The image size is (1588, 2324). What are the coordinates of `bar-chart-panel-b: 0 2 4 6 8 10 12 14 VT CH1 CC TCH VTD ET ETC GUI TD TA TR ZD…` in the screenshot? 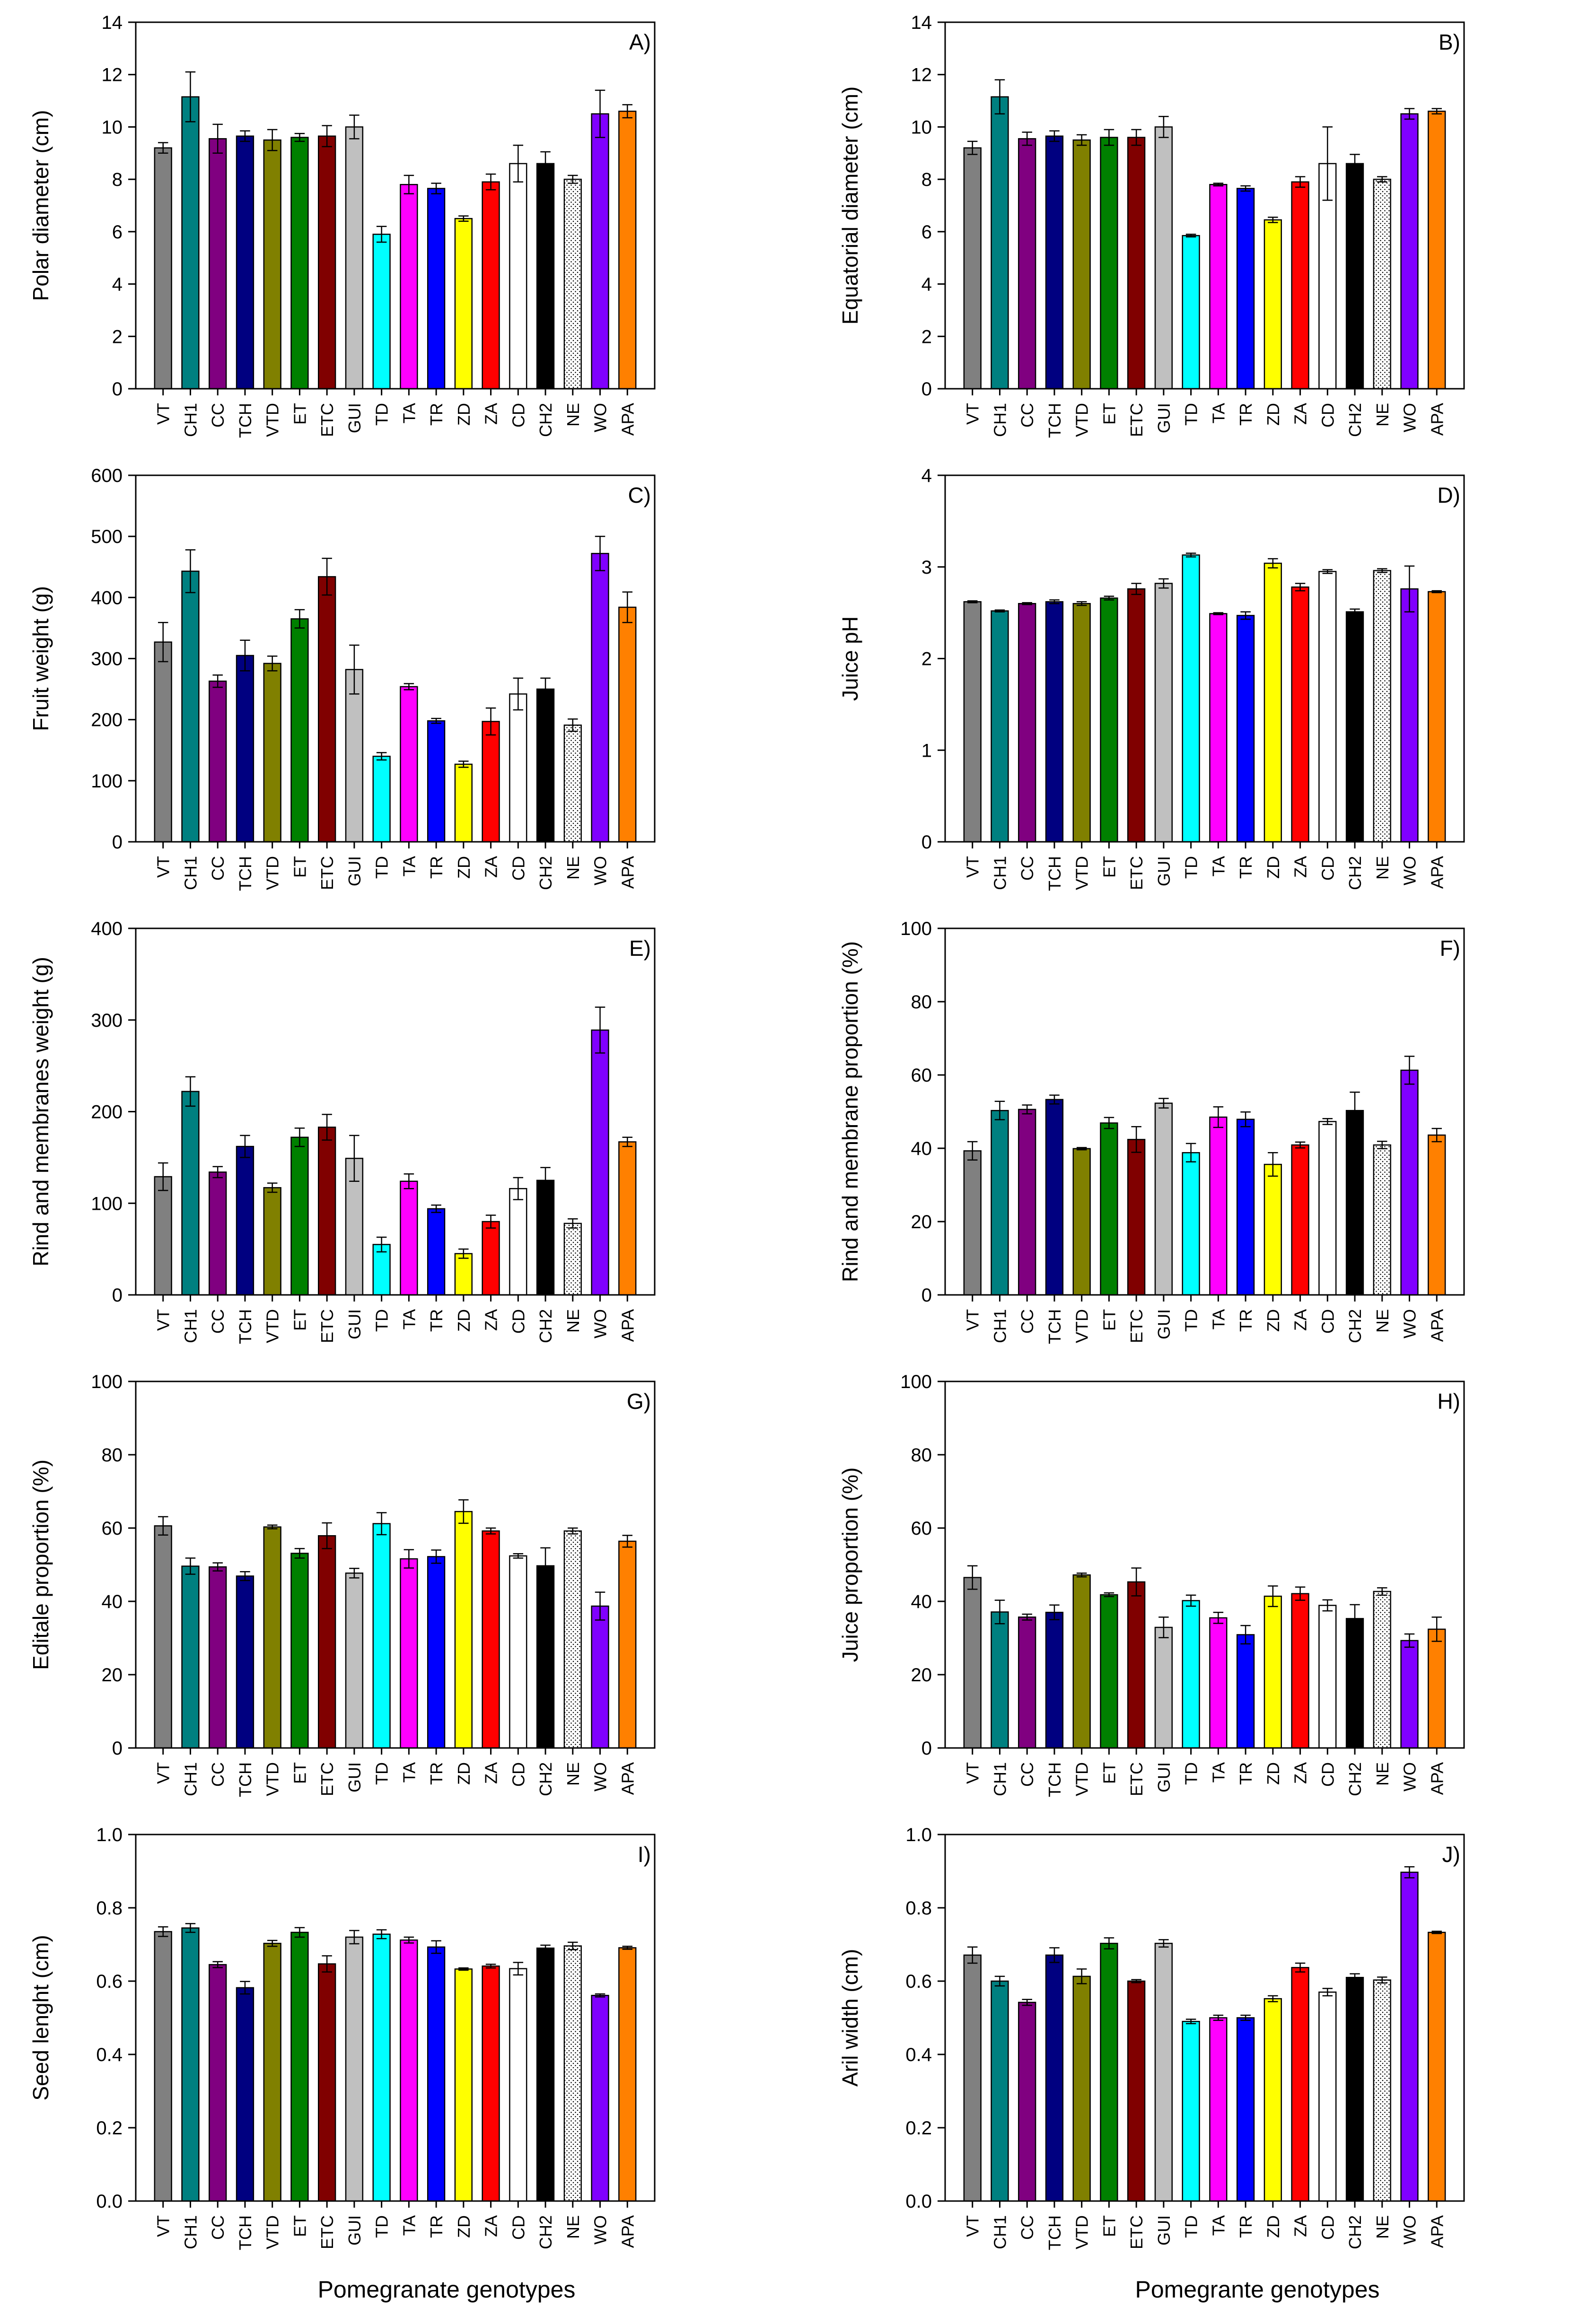 It's located at (1152, 225).